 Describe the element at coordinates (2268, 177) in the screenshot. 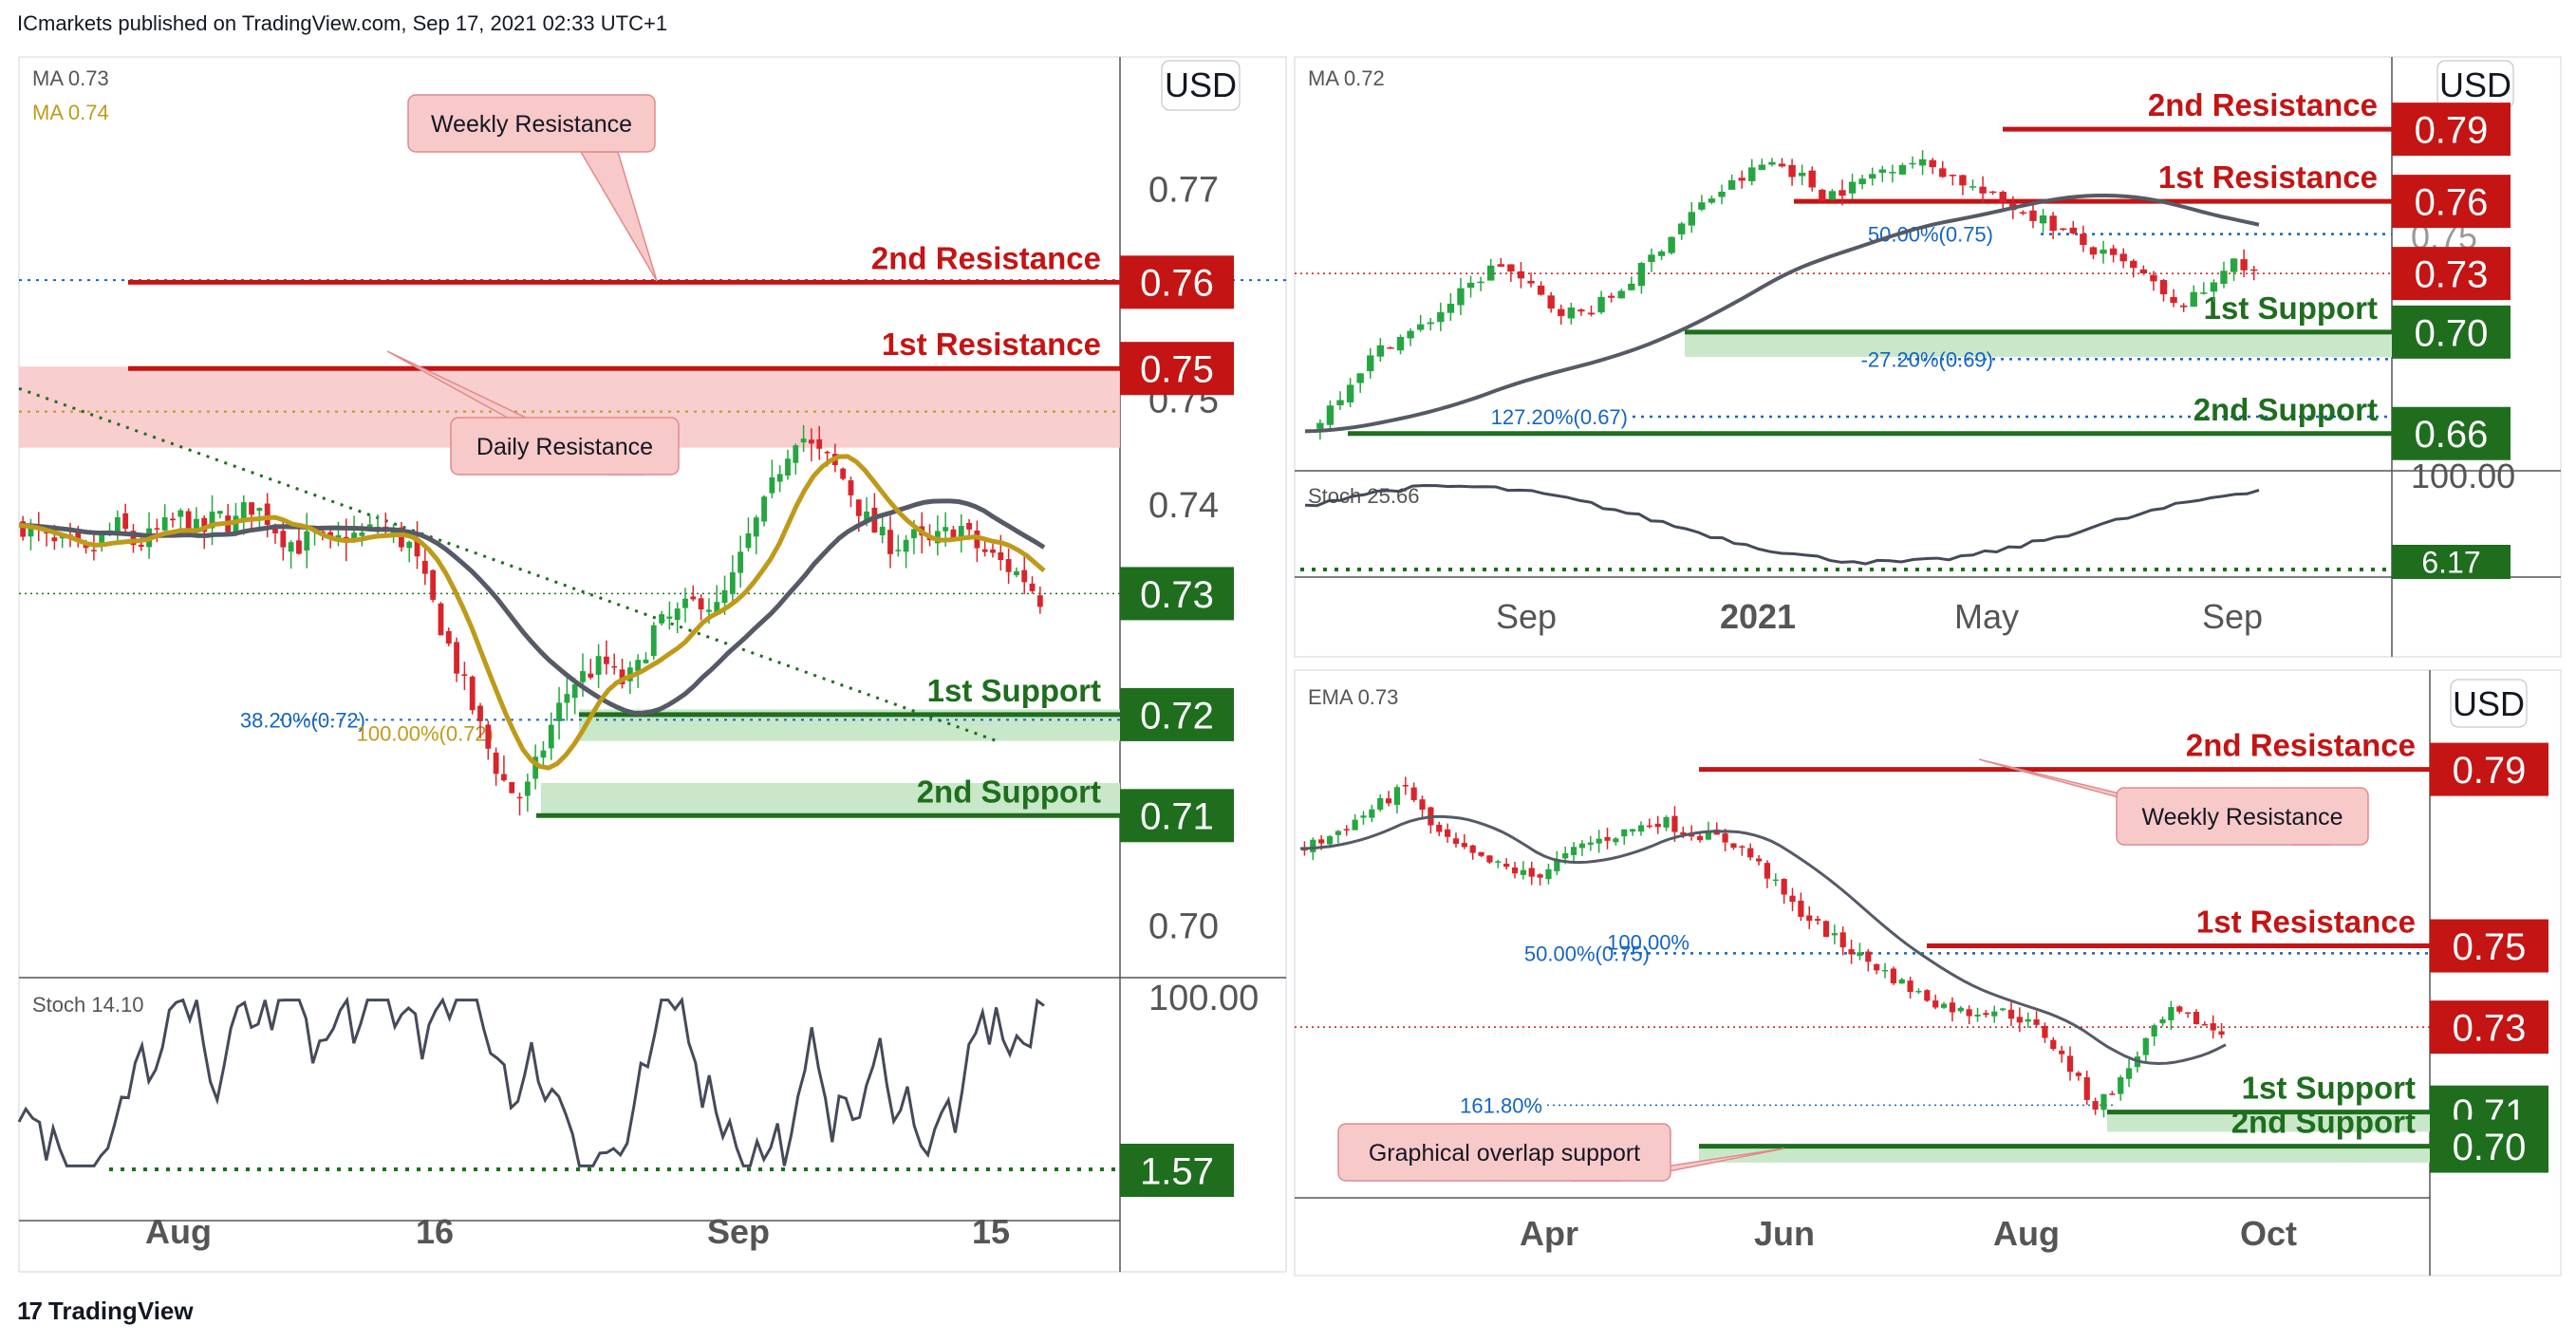

I see `tr-level-label: 1st Resistance` at that location.